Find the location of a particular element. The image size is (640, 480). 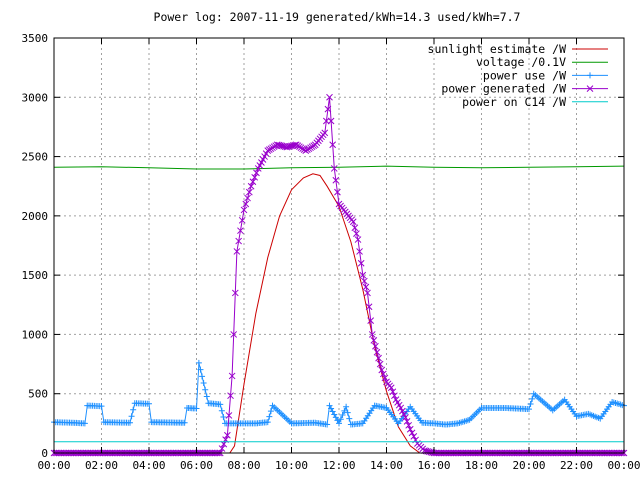

legend-label: power use /W is located at coordinates (524, 75).